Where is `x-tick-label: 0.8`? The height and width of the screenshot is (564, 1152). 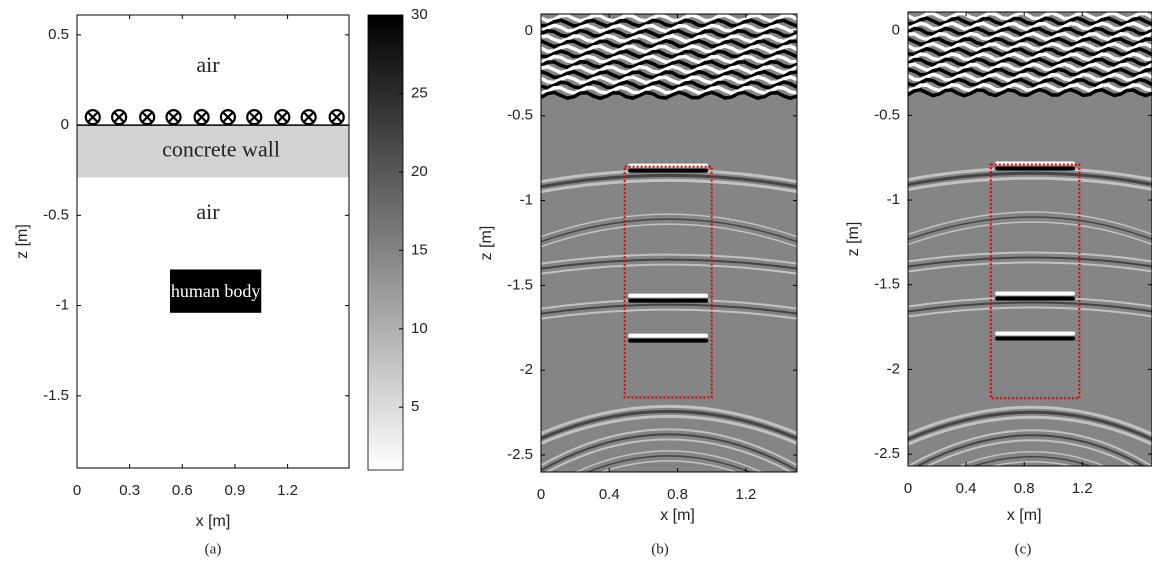 x-tick-label: 0.8 is located at coordinates (677, 494).